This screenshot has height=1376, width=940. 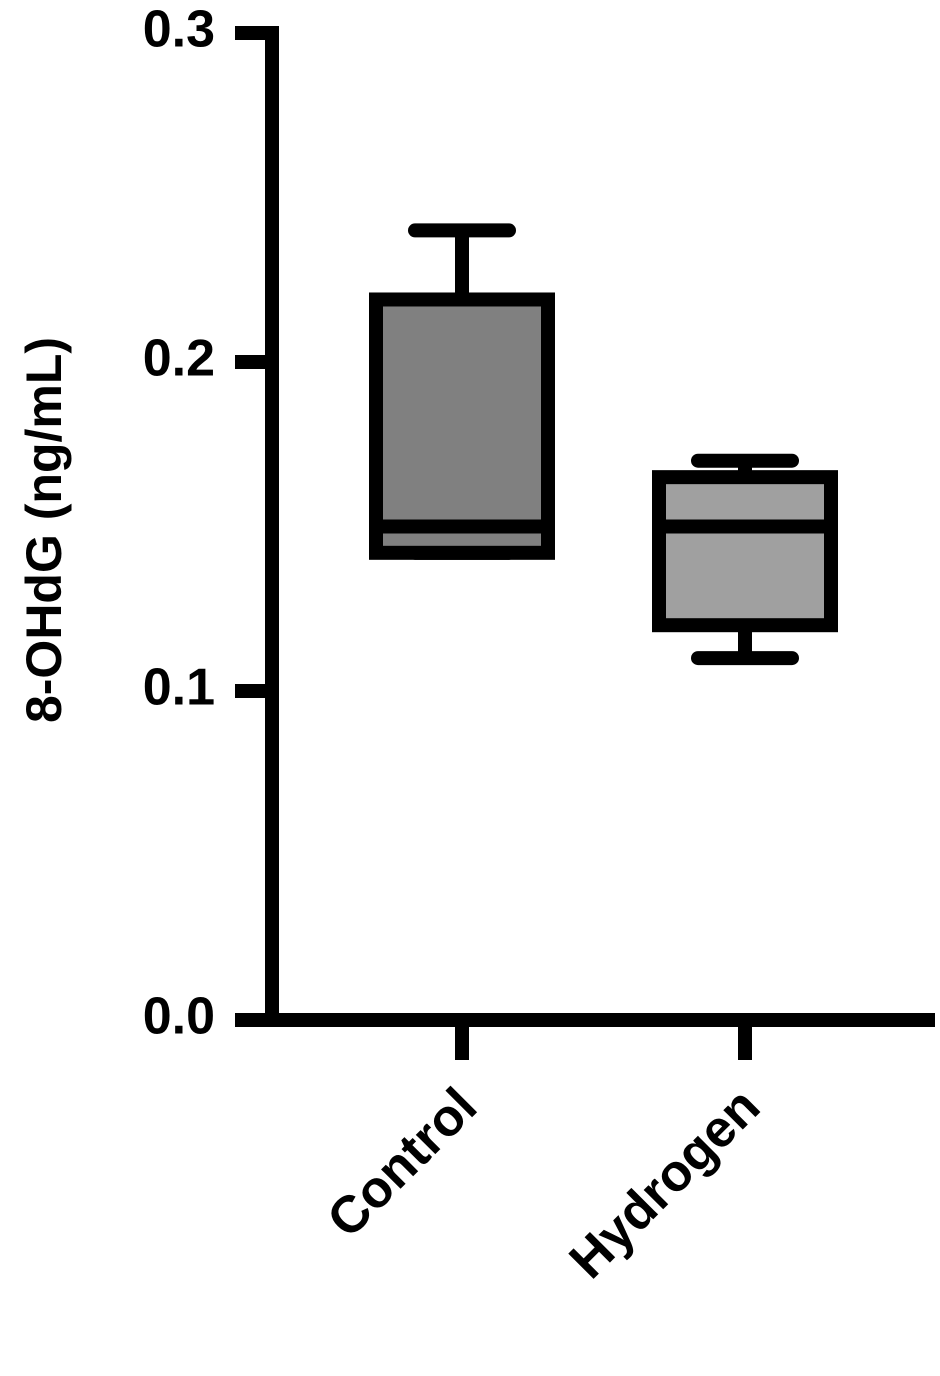 I want to click on y-tick-label: 0.1, so click(x=179, y=688).